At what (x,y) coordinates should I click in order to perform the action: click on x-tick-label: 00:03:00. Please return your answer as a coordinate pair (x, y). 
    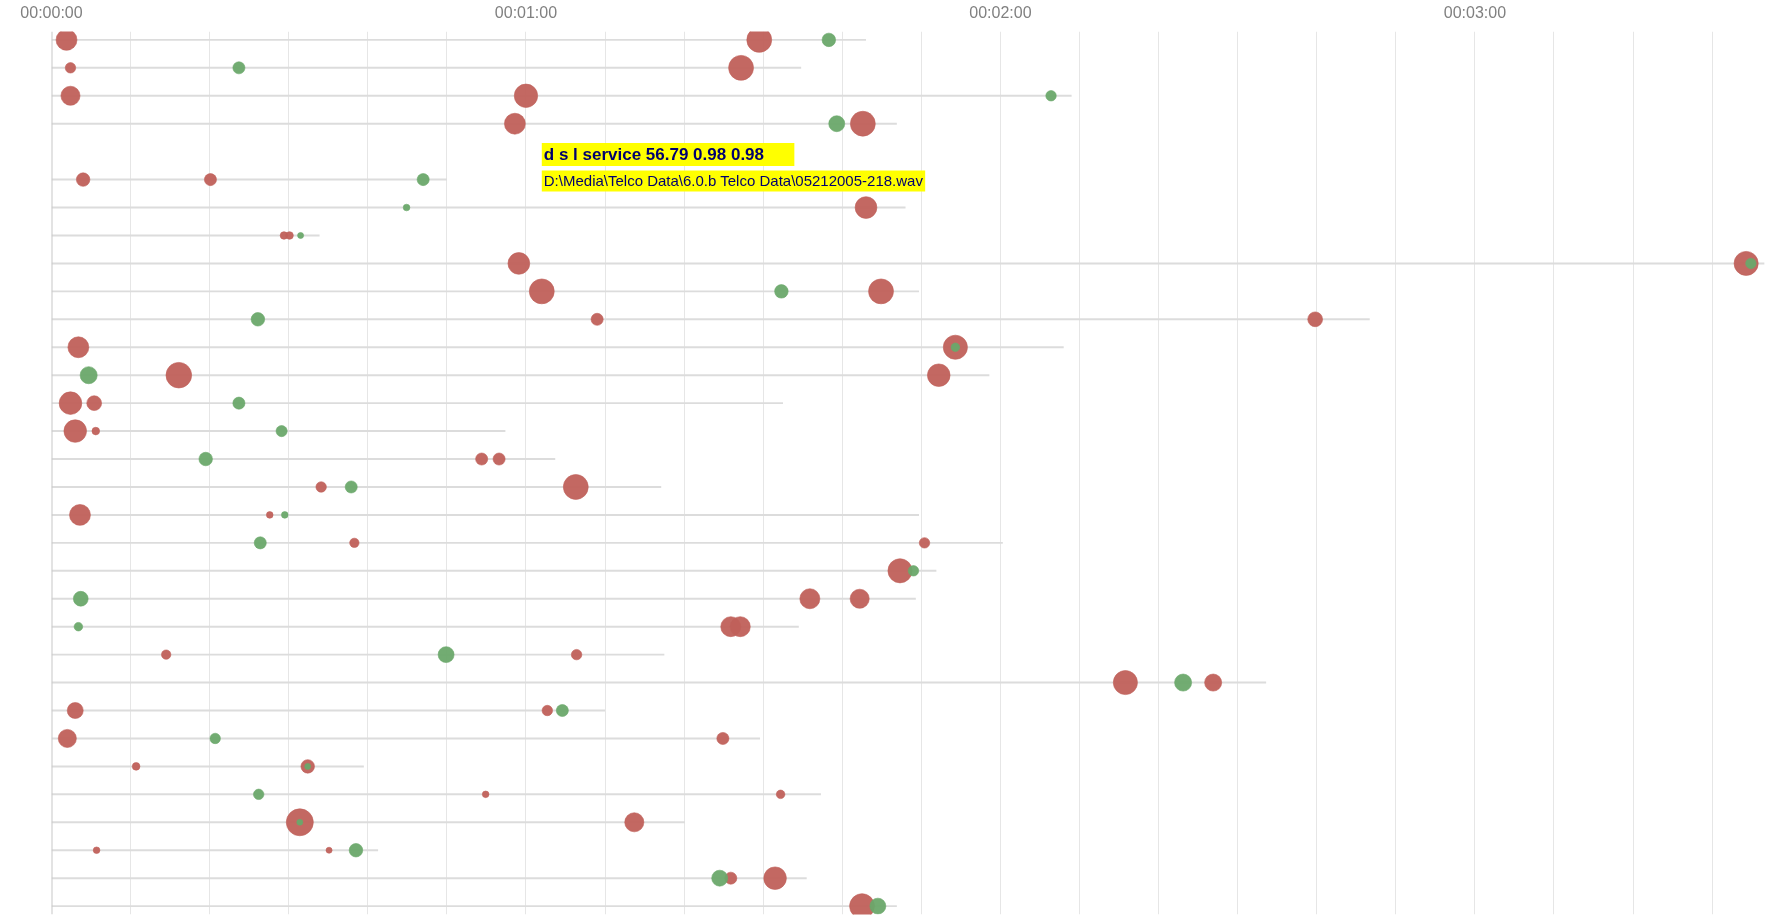
    Looking at the image, I should click on (1475, 12).